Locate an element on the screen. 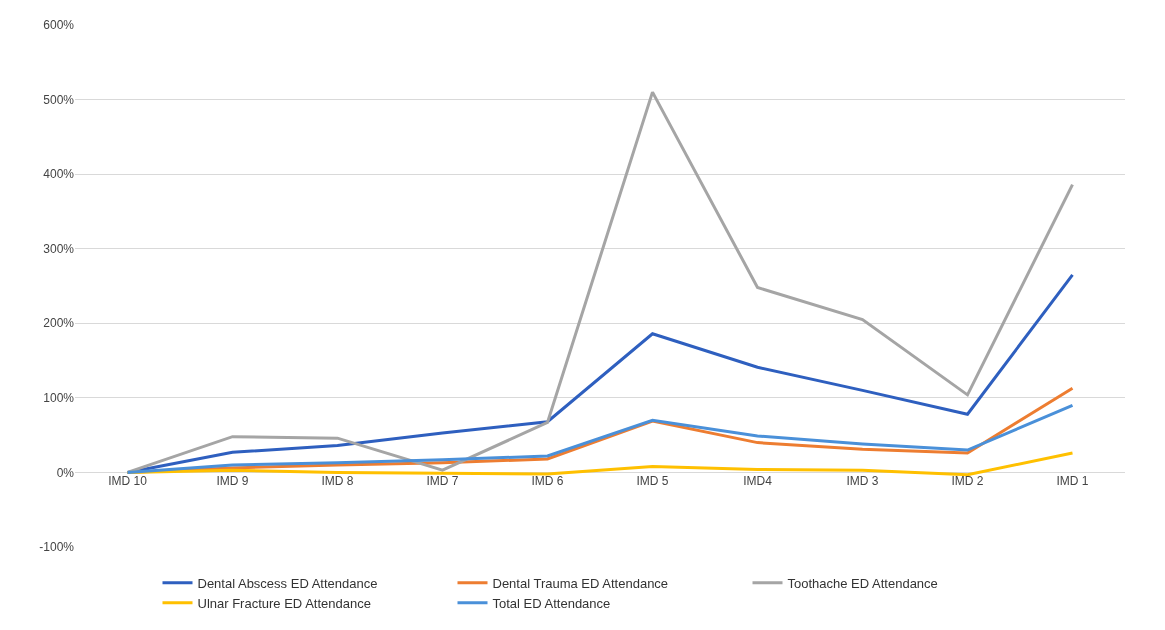 The height and width of the screenshot is (630, 1165). line-series is located at coordinates (600, 438).